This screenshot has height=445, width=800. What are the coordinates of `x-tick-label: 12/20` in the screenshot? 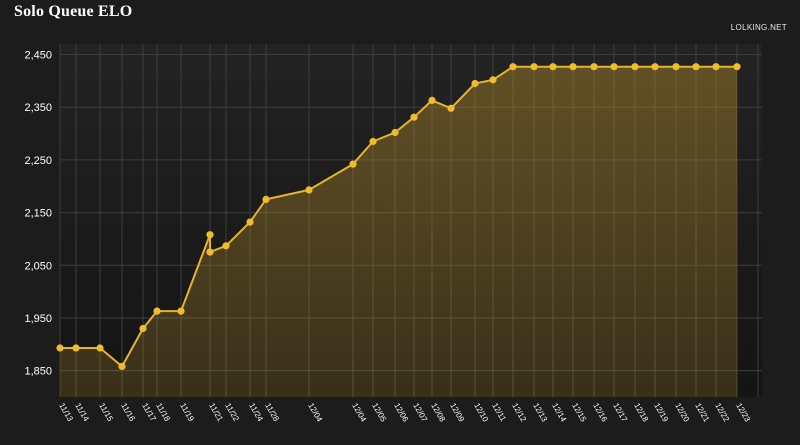 It's located at (682, 413).